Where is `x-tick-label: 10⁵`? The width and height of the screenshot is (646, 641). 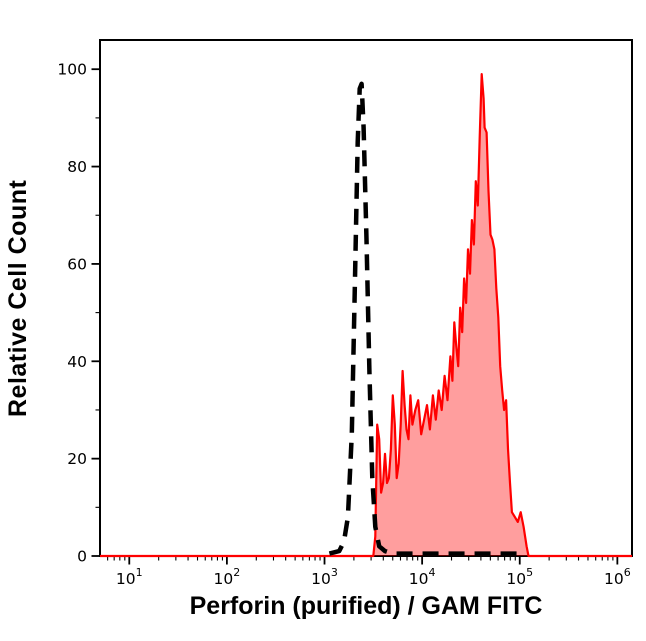 x-tick-label: 10⁵ is located at coordinates (519, 577).